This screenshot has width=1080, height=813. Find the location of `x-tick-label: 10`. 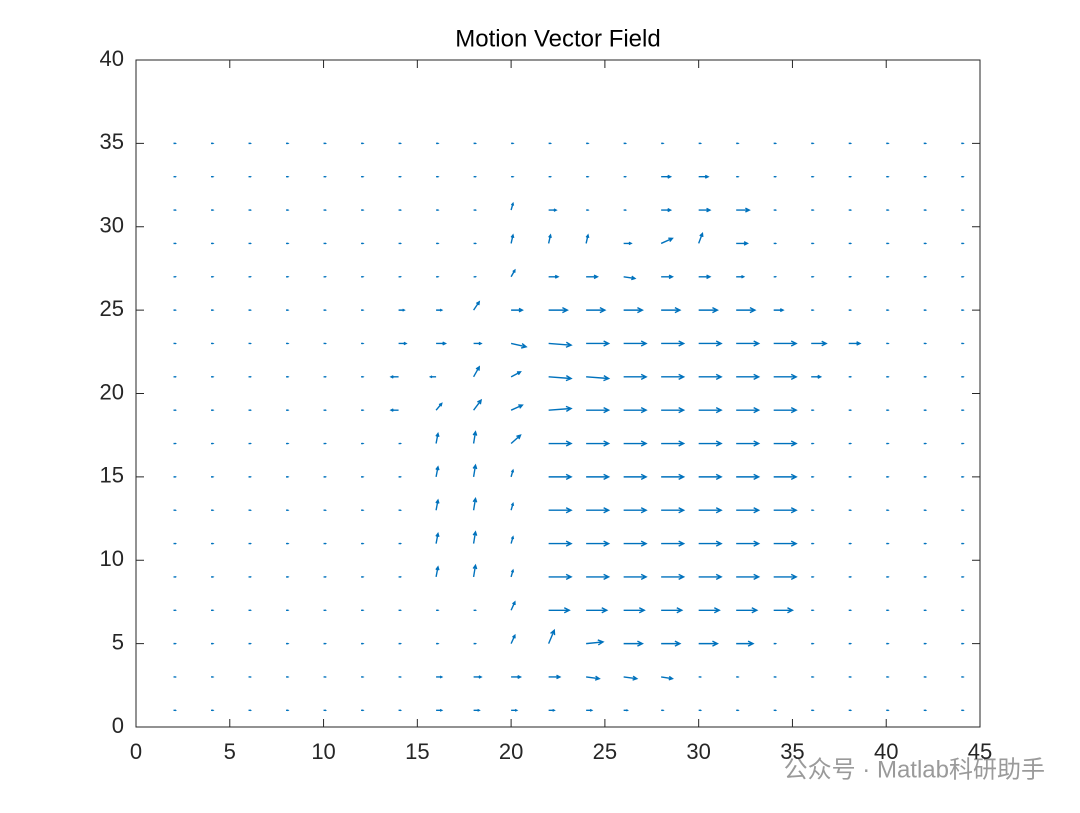

x-tick-label: 10 is located at coordinates (323, 751).